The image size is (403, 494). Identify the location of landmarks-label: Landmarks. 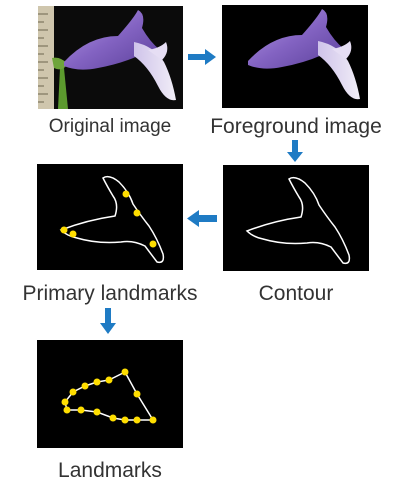
(110, 470).